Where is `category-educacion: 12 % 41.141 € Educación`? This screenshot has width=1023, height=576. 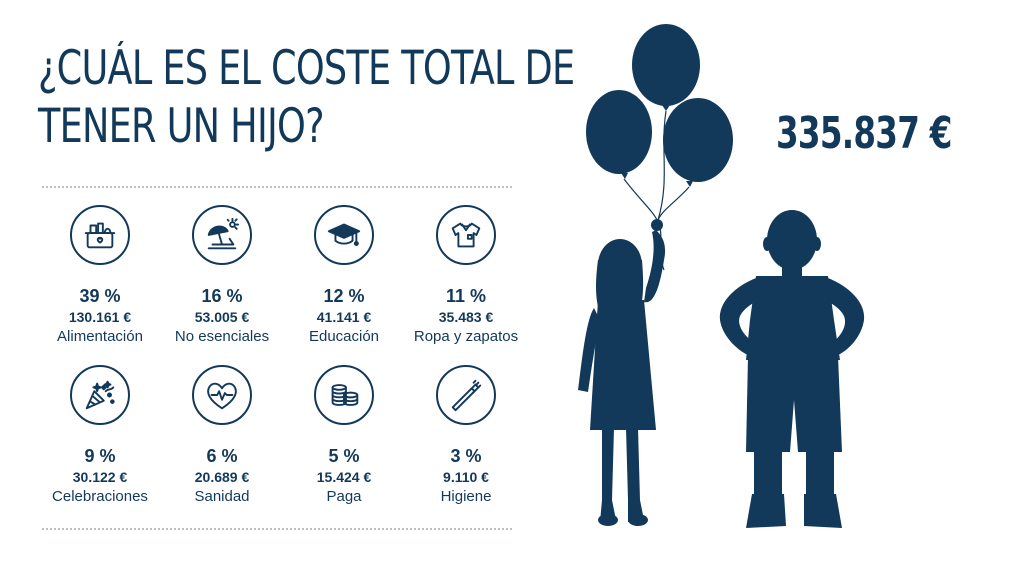 category-educacion: 12 % 41.141 € Educación is located at coordinates (344, 275).